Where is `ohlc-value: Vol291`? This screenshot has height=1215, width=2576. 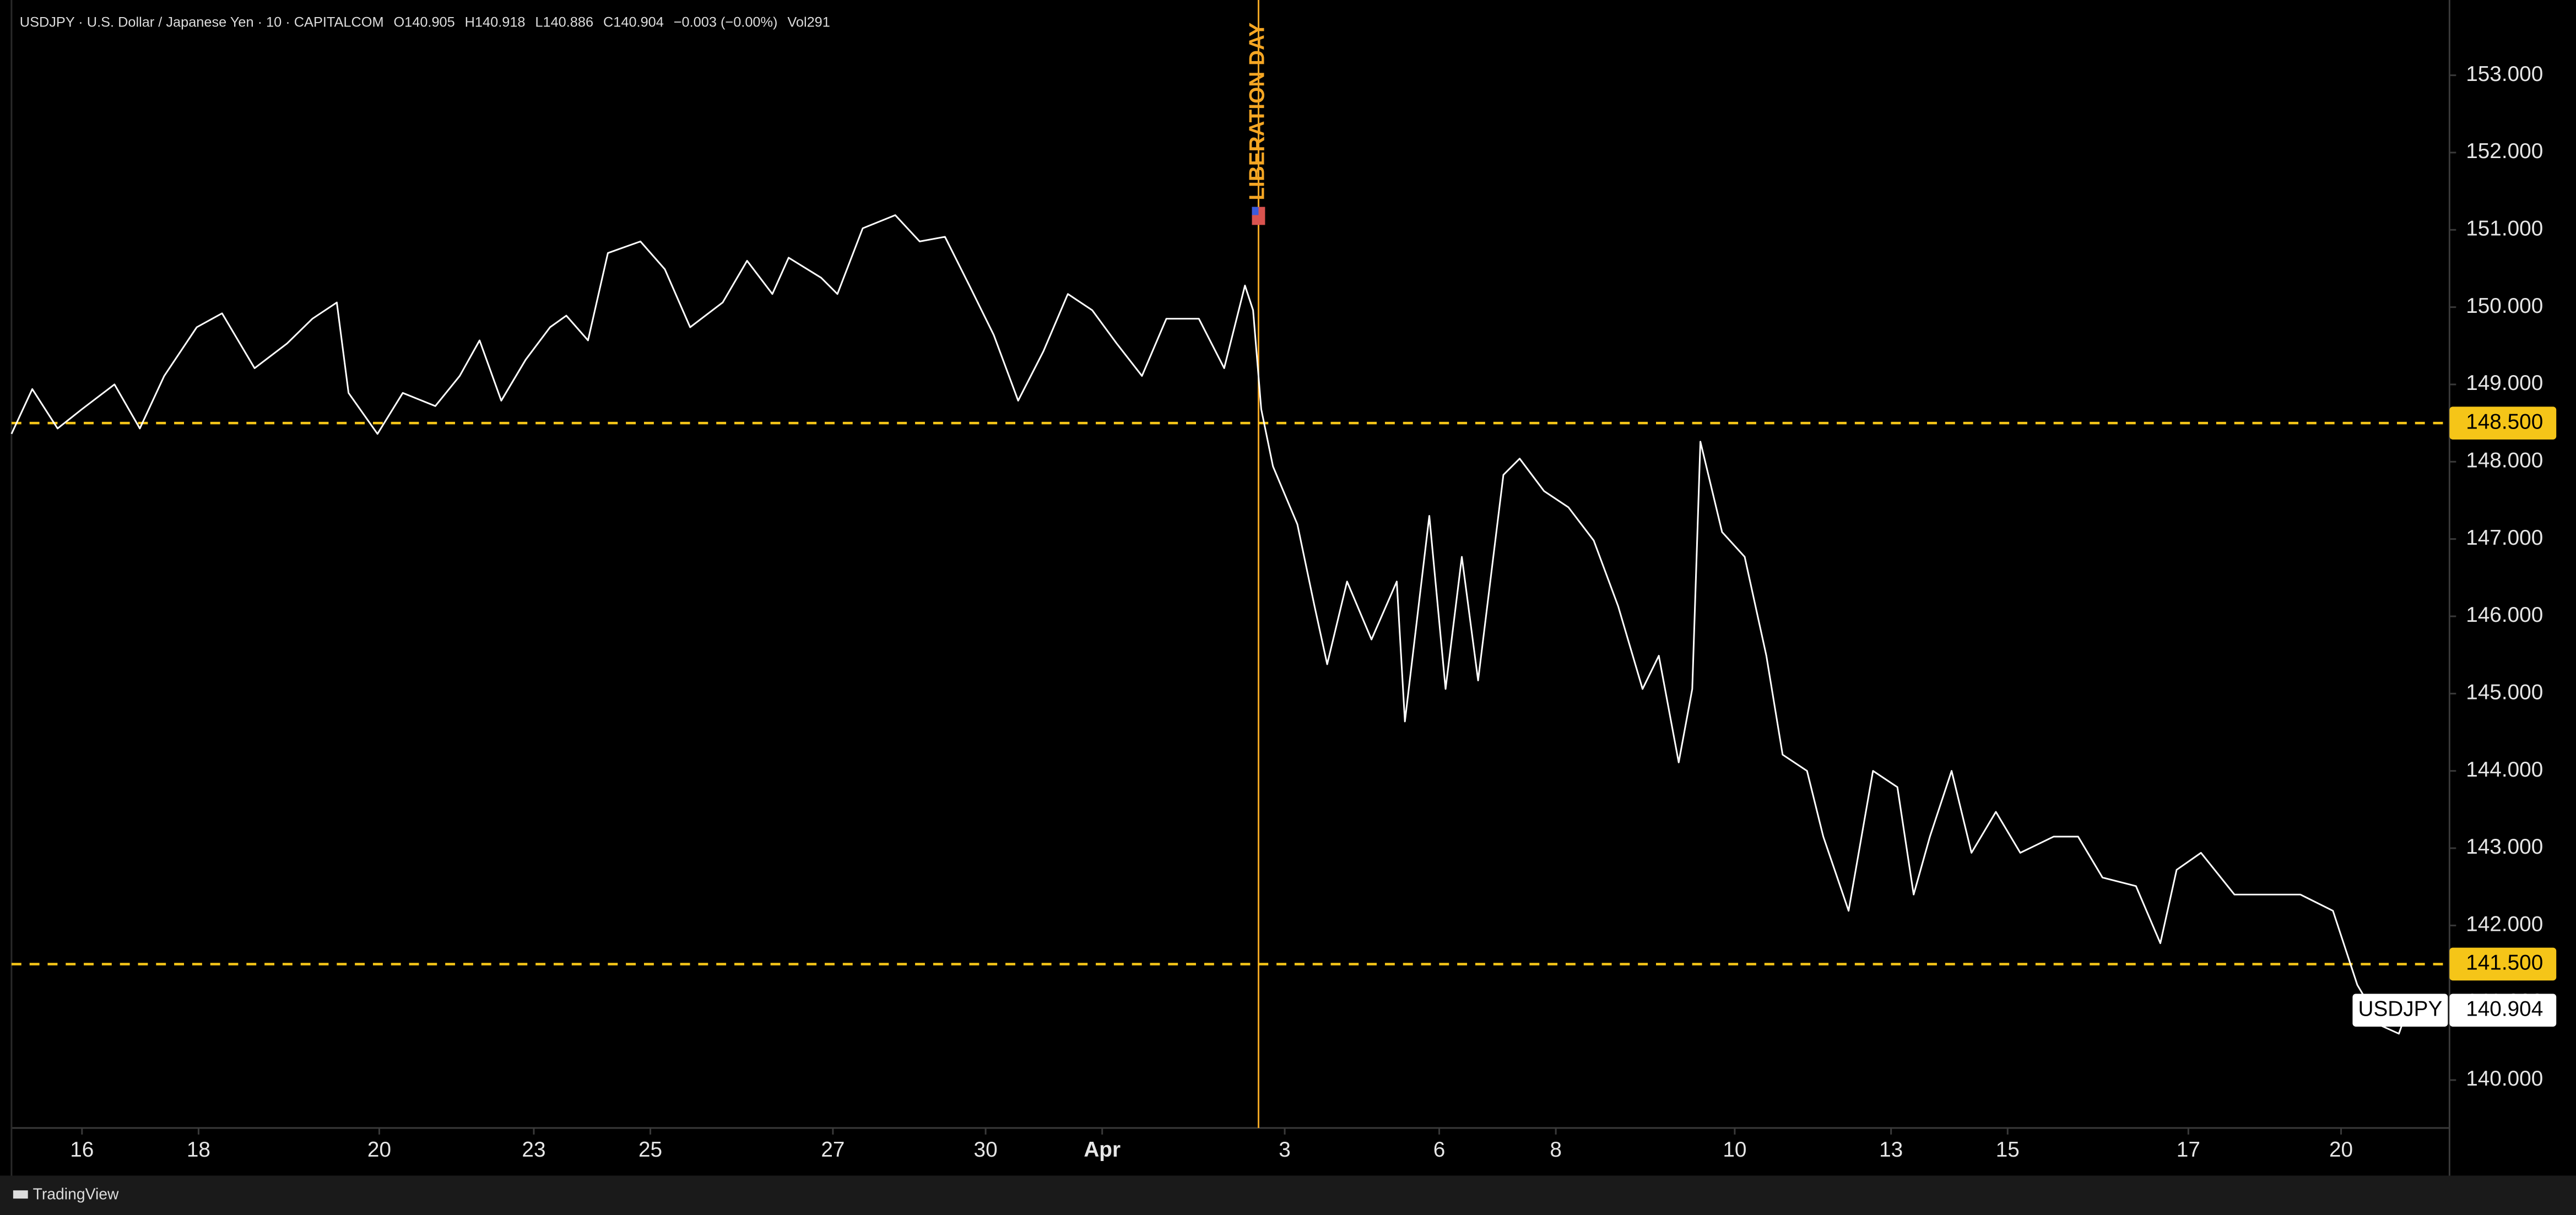
ohlc-value: Vol291 is located at coordinates (808, 22).